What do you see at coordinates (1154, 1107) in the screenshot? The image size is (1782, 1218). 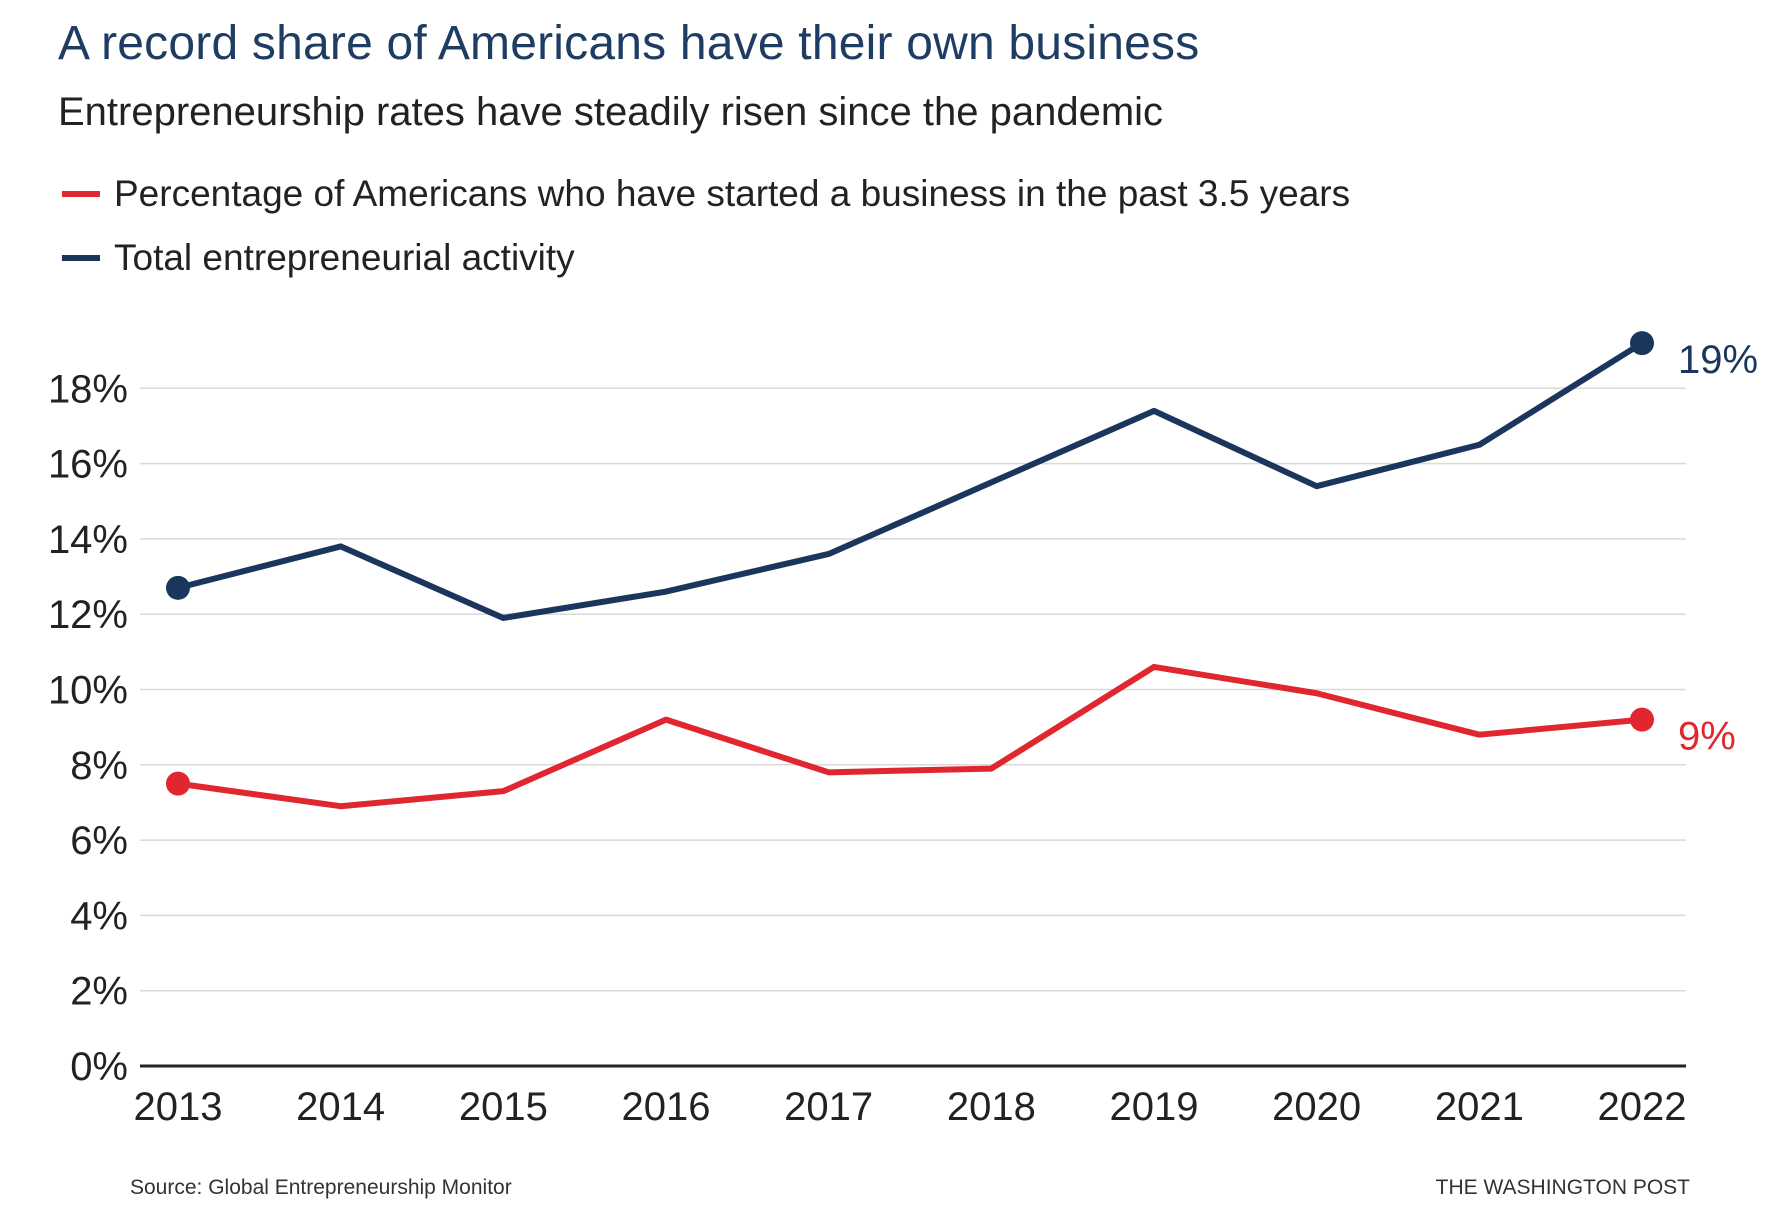 I see `x-tick-label: 2019` at bounding box center [1154, 1107].